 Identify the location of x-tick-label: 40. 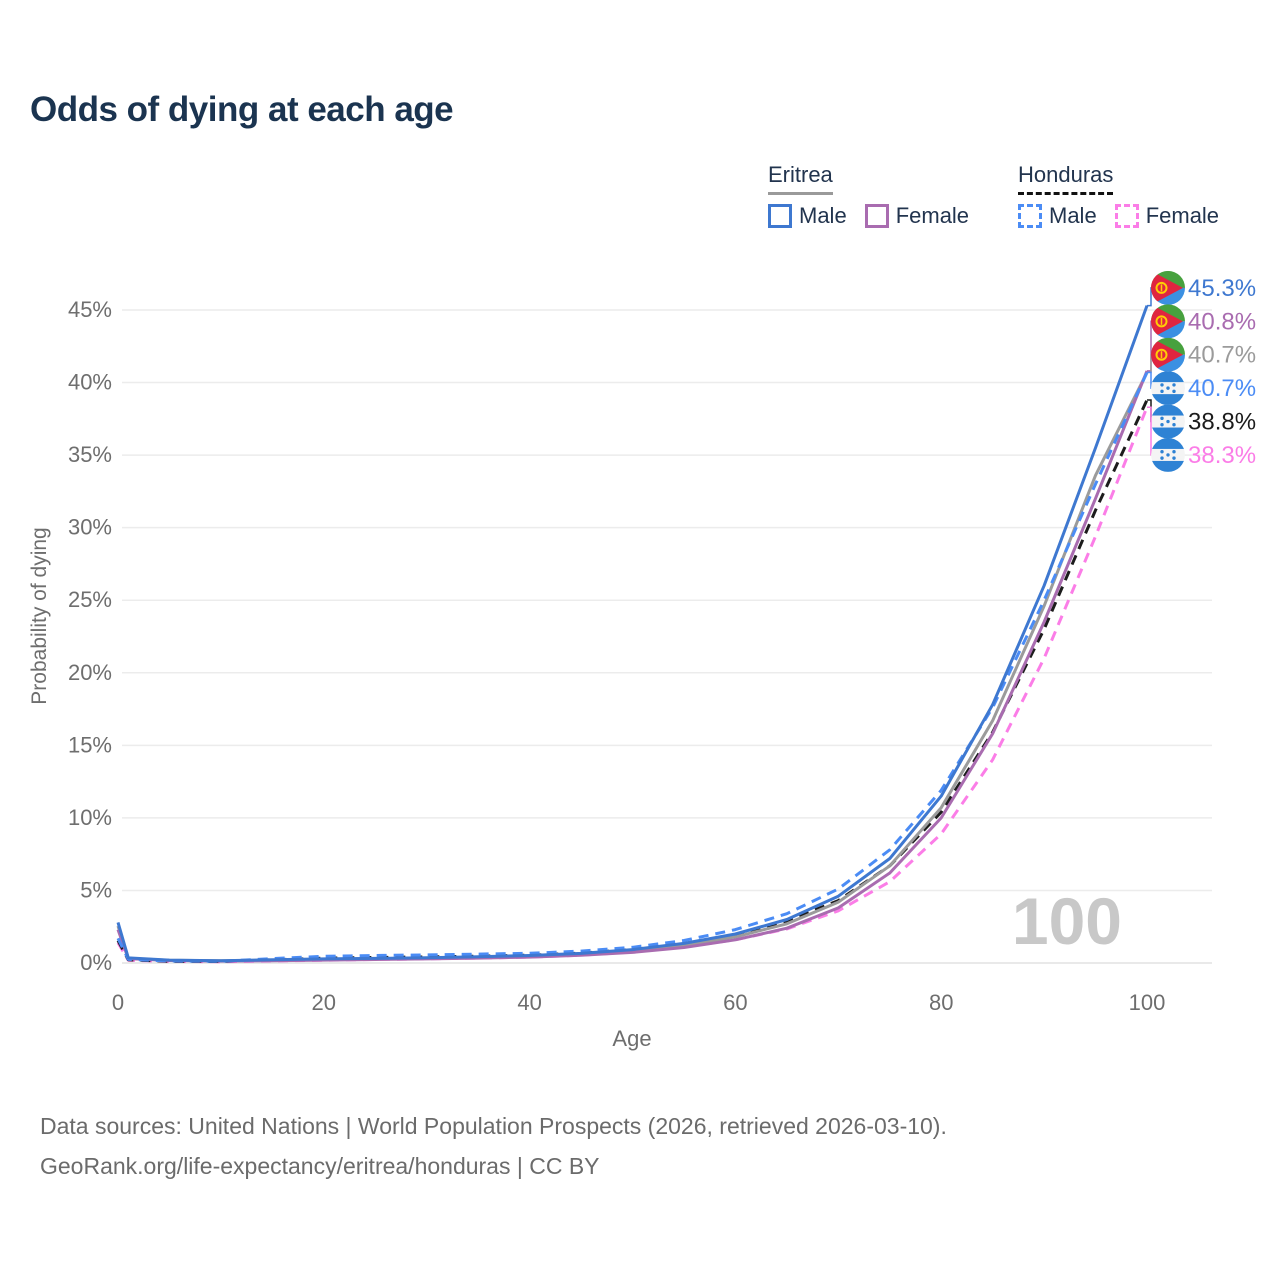
(529, 1002).